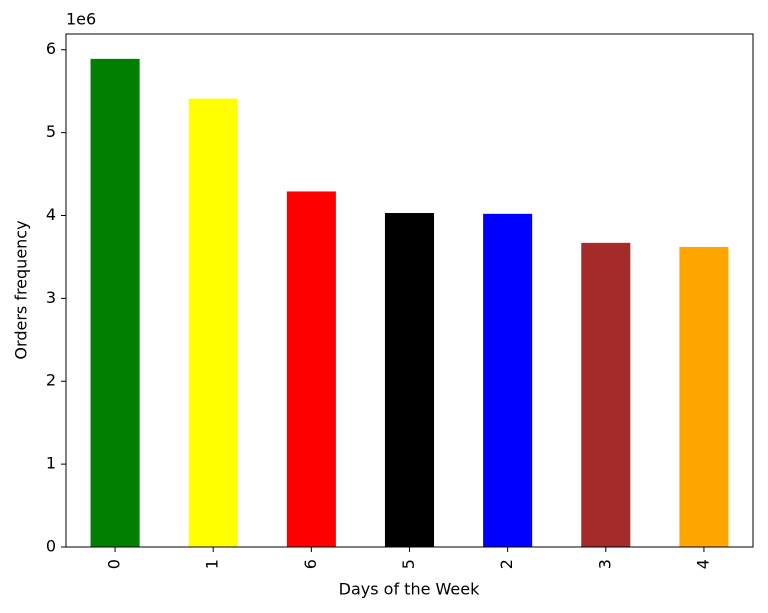 This screenshot has width=768, height=613. Describe the element at coordinates (604, 564) in the screenshot. I see `x-tick-label: 3` at that location.